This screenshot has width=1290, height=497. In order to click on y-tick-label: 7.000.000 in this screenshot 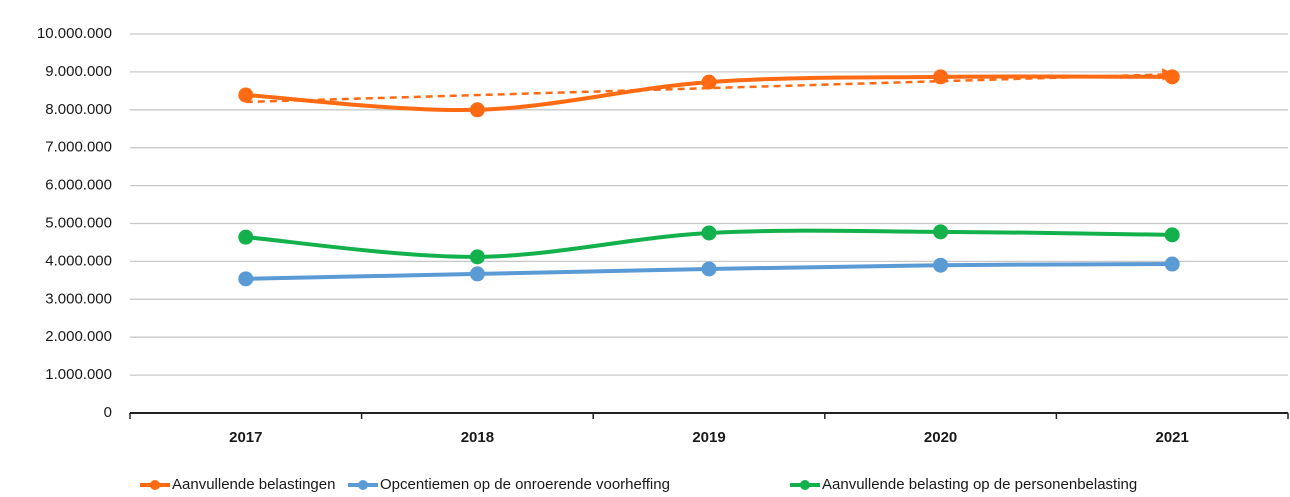, I will do `click(78, 147)`.